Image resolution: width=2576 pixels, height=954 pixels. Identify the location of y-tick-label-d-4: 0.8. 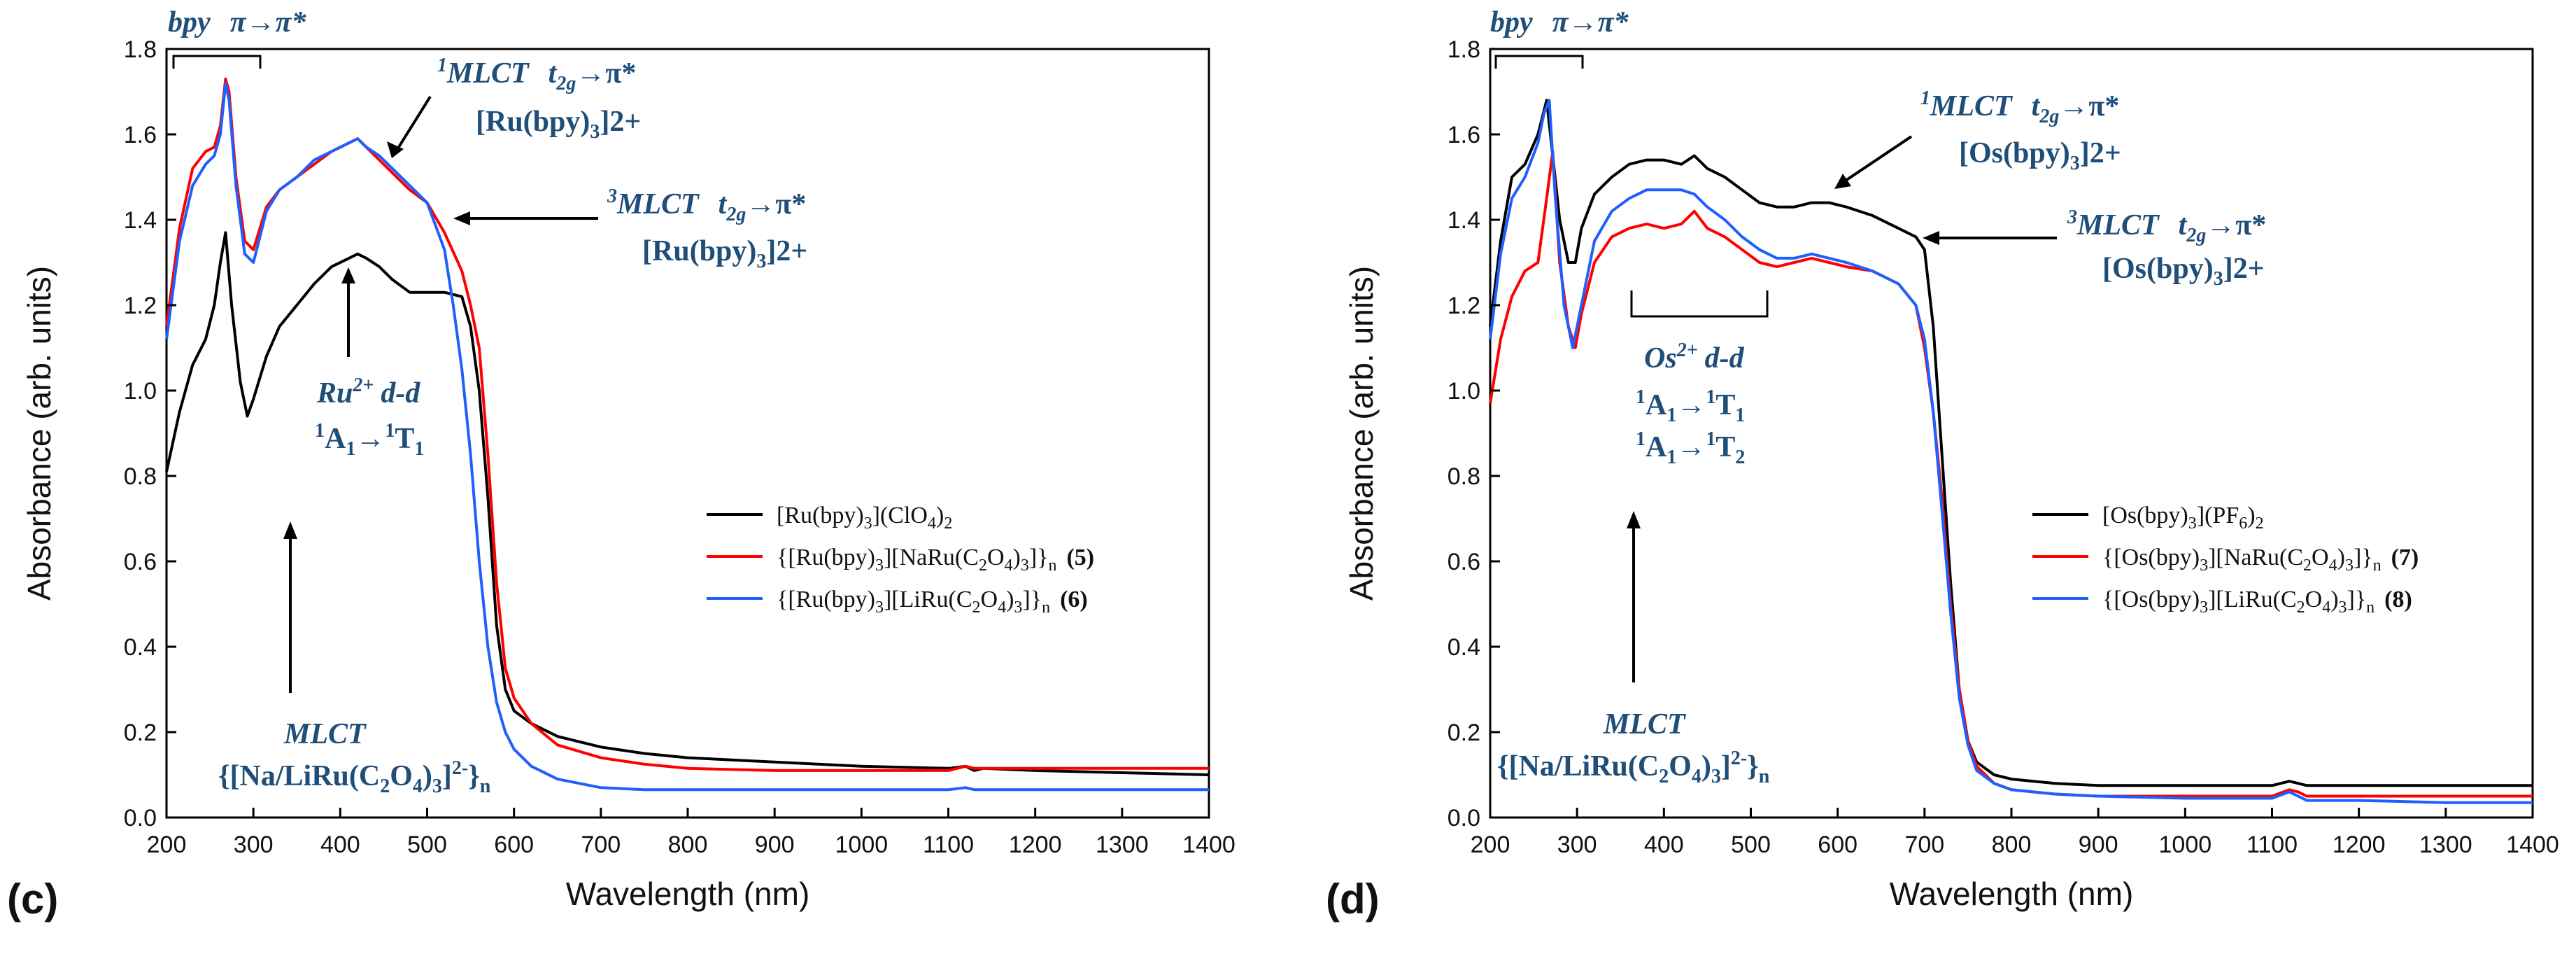
(1464, 477).